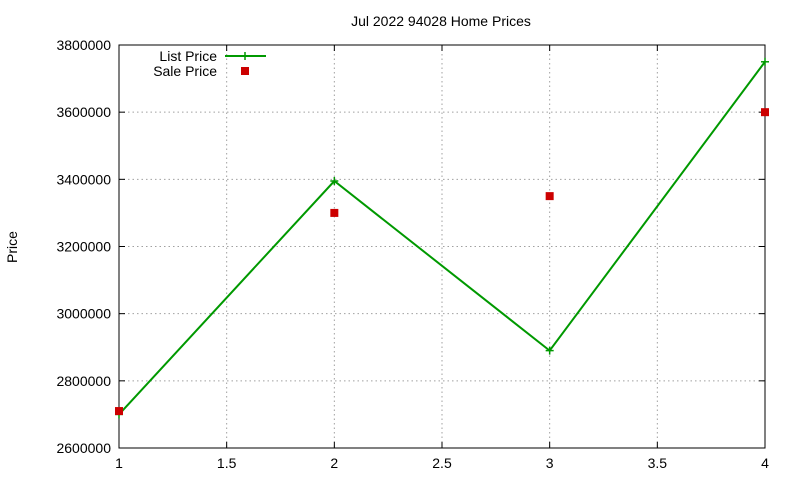 The width and height of the screenshot is (800, 480). What do you see at coordinates (83, 112) in the screenshot?
I see `y-tick-label: 3600000` at bounding box center [83, 112].